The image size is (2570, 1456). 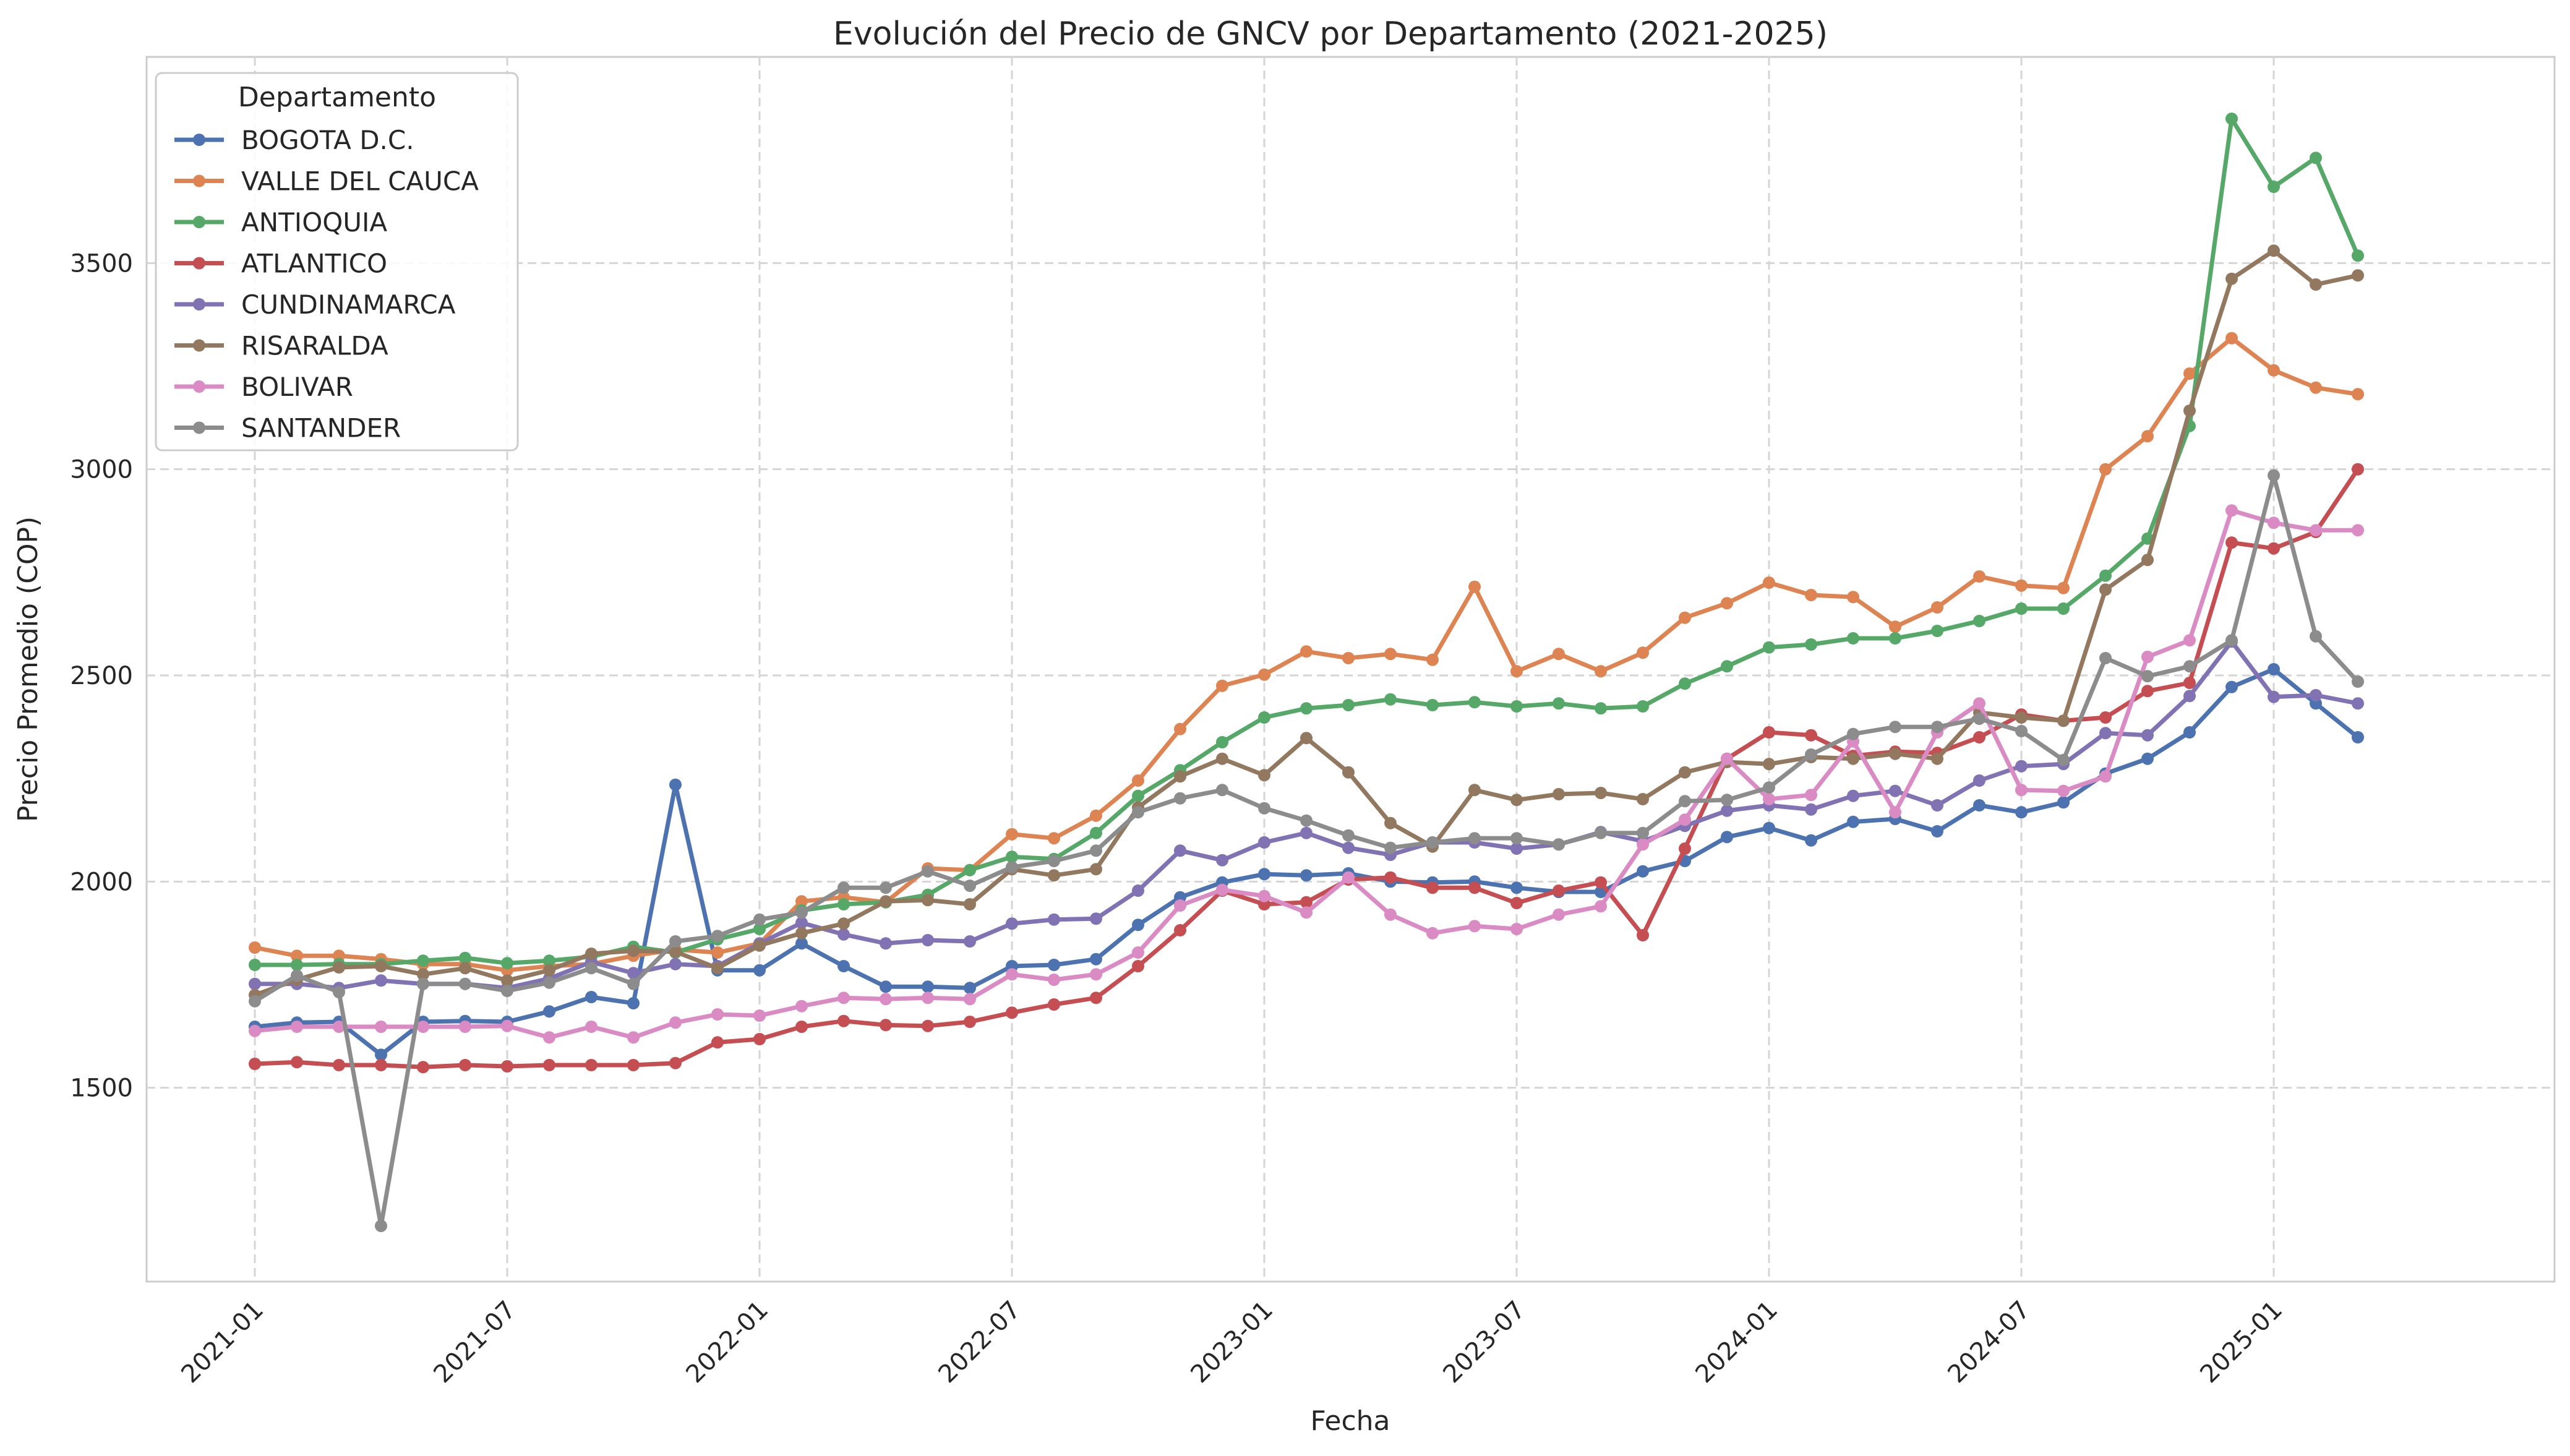 What do you see at coordinates (199, 304) in the screenshot?
I see `legend-marker` at bounding box center [199, 304].